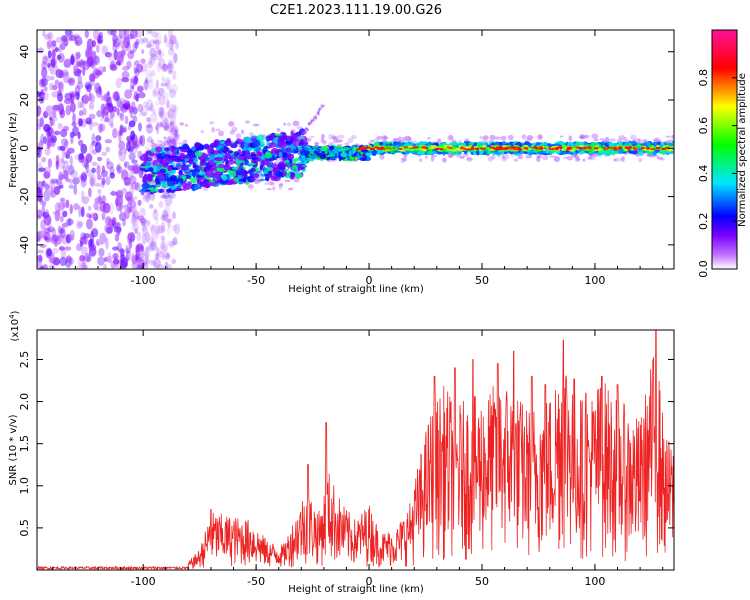  Describe the element at coordinates (13, 449) in the screenshot. I see `snr-y-label: SNR (10 * v/v)` at that location.